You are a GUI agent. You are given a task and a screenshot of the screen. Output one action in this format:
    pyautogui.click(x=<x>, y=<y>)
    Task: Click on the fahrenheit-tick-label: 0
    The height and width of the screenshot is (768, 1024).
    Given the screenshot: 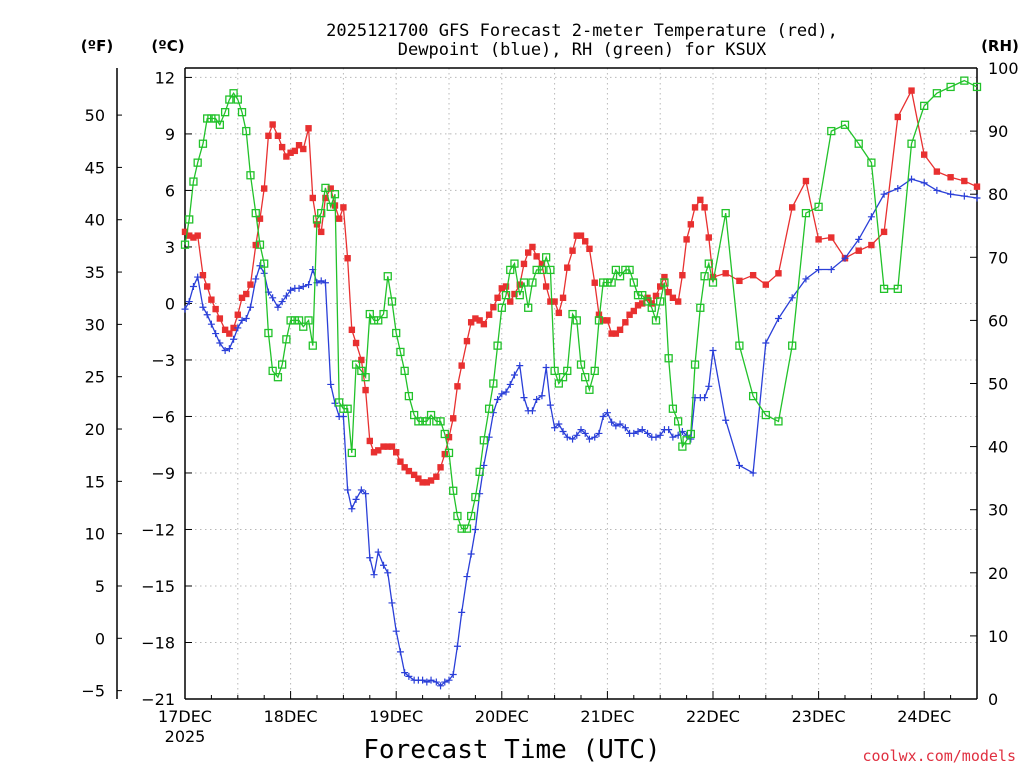 What is the action you would take?
    pyautogui.click(x=100, y=638)
    